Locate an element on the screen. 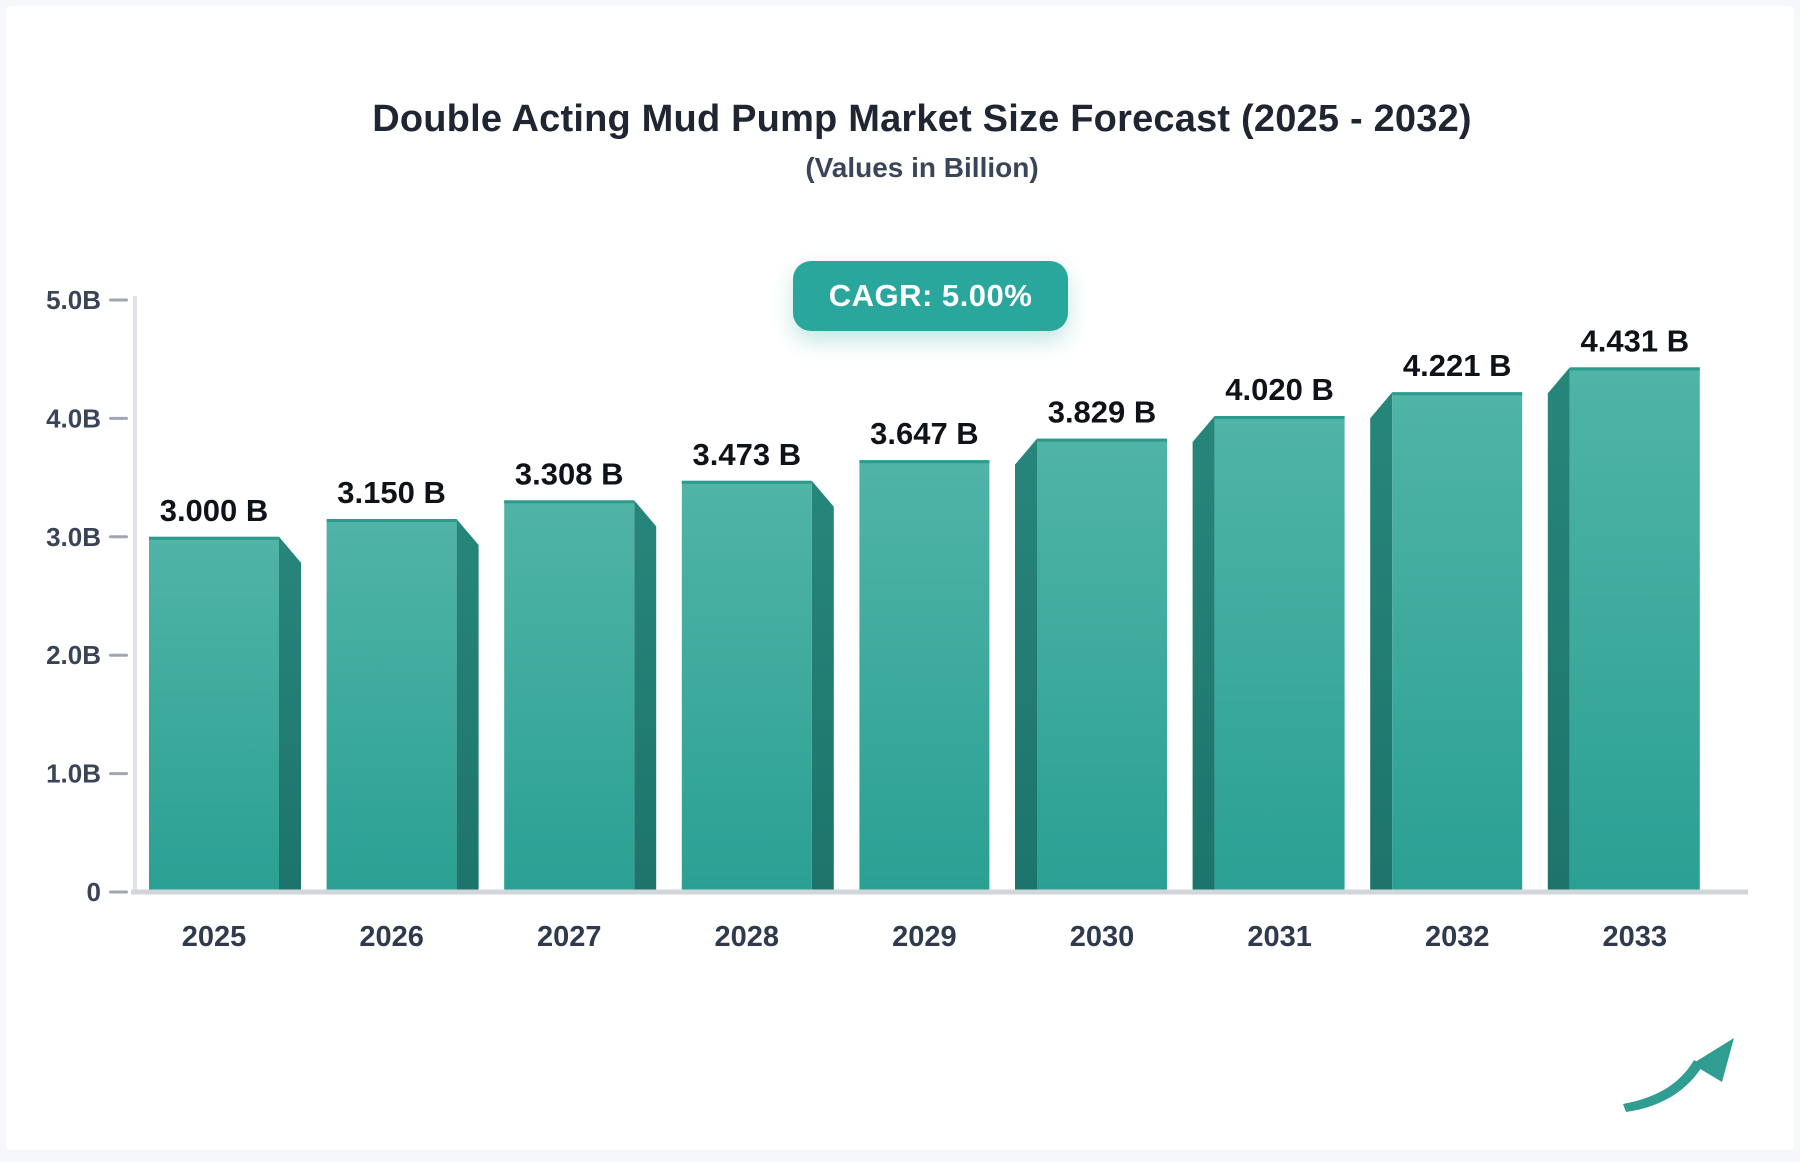 The width and height of the screenshot is (1800, 1162). y-tick-label: 5.0B is located at coordinates (73, 300).